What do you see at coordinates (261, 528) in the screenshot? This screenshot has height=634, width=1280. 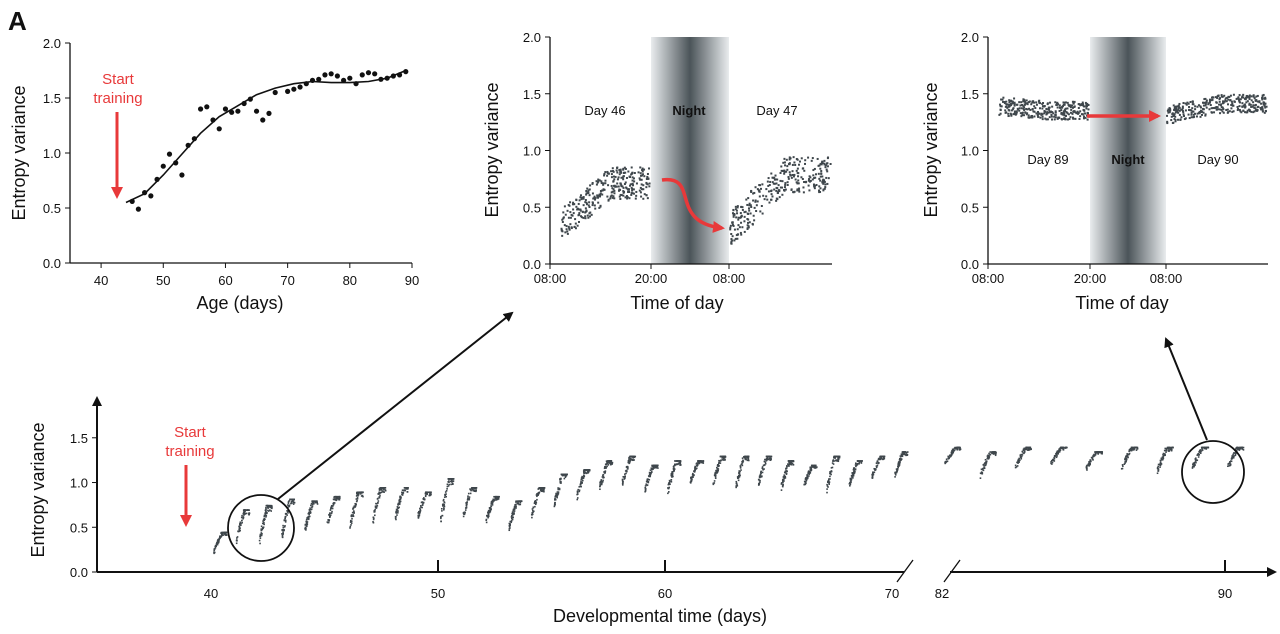 I see `dev-highlight-circle-early` at bounding box center [261, 528].